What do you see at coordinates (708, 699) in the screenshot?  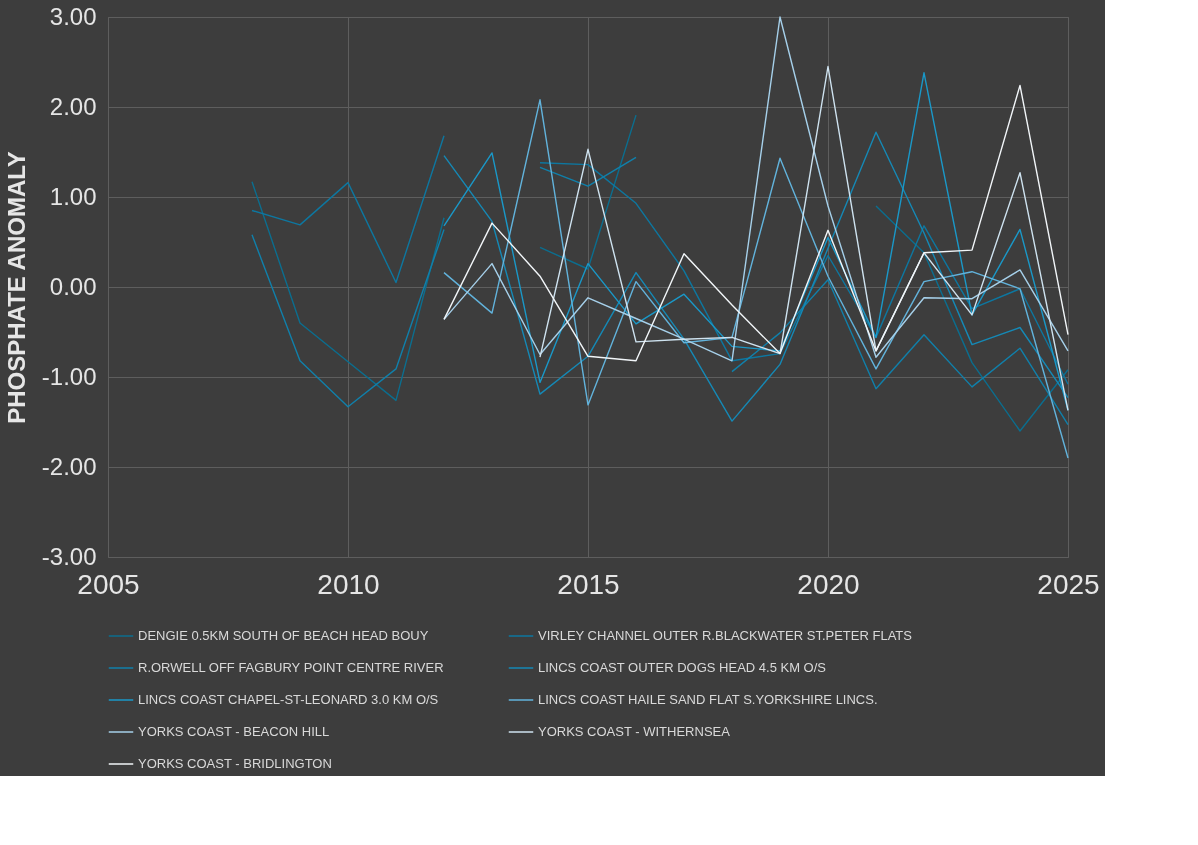 I see `legend-label: LINCS COAST HAILE SAND FLAT S.YORKSHIRE LINCS.` at bounding box center [708, 699].